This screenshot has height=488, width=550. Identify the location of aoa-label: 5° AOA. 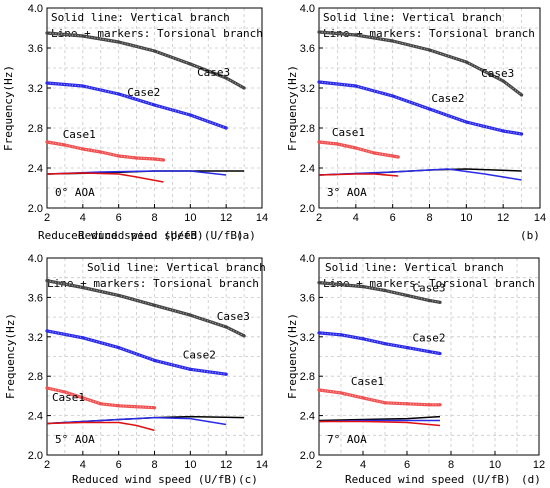
(75, 439).